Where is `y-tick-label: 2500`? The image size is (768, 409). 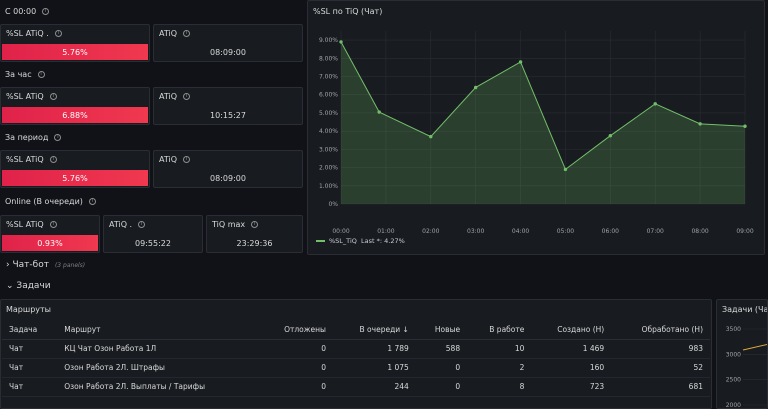 y-tick-label: 2500 is located at coordinates (733, 380).